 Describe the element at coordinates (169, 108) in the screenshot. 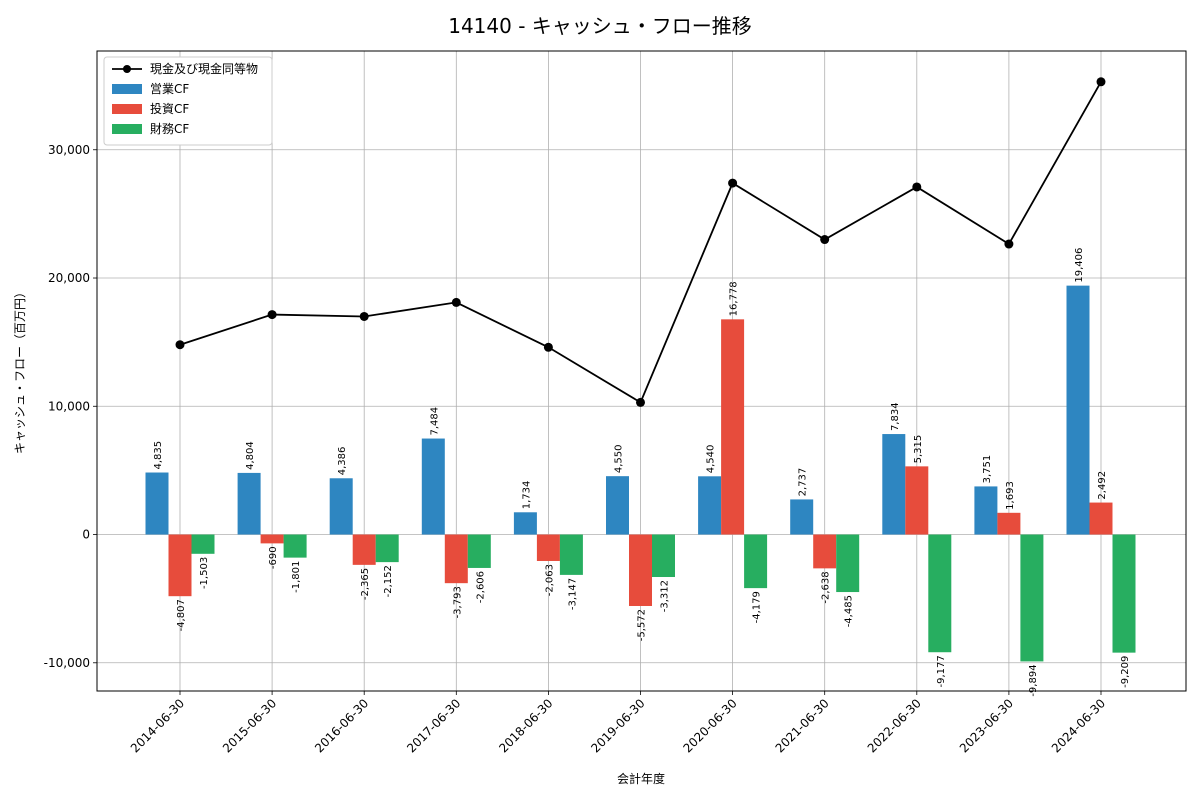

I see `legend-label: 投資CF` at that location.